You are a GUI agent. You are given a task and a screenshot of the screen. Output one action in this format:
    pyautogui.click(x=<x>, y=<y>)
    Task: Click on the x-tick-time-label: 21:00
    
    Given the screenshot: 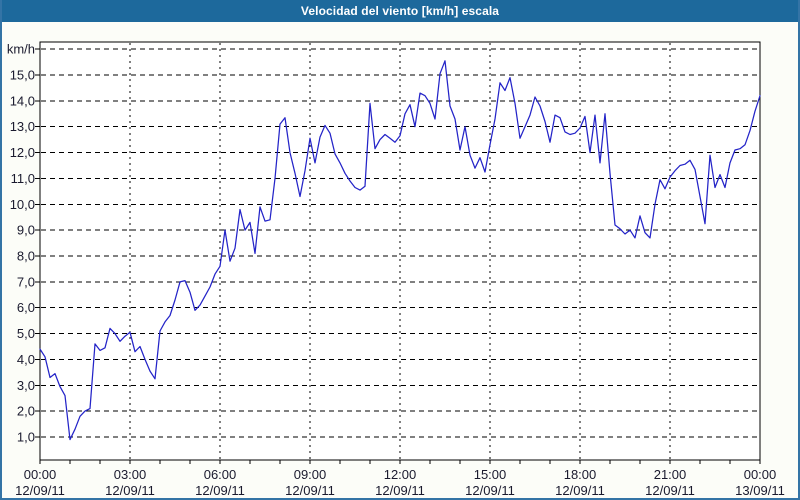 What is the action you would take?
    pyautogui.click(x=670, y=474)
    